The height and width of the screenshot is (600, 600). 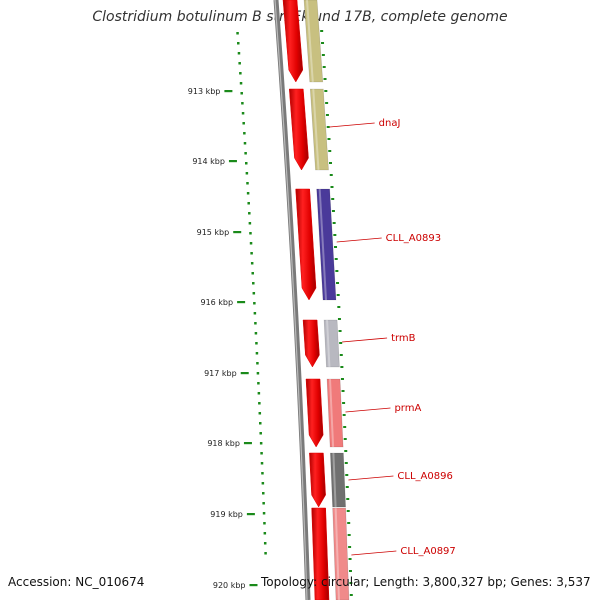 I want to click on gene-label: CLL_A0896, so click(x=424, y=476).